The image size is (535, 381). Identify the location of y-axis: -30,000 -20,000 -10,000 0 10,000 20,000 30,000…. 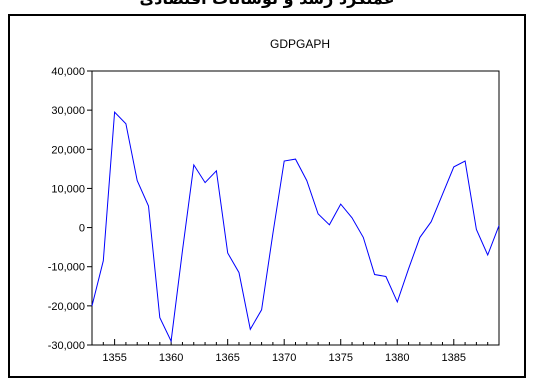
(70, 209).